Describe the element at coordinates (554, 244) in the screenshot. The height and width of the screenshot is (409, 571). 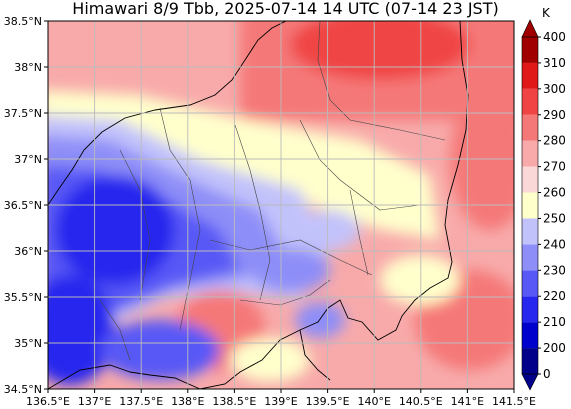
I see `colorbar-tick-label: 240` at that location.